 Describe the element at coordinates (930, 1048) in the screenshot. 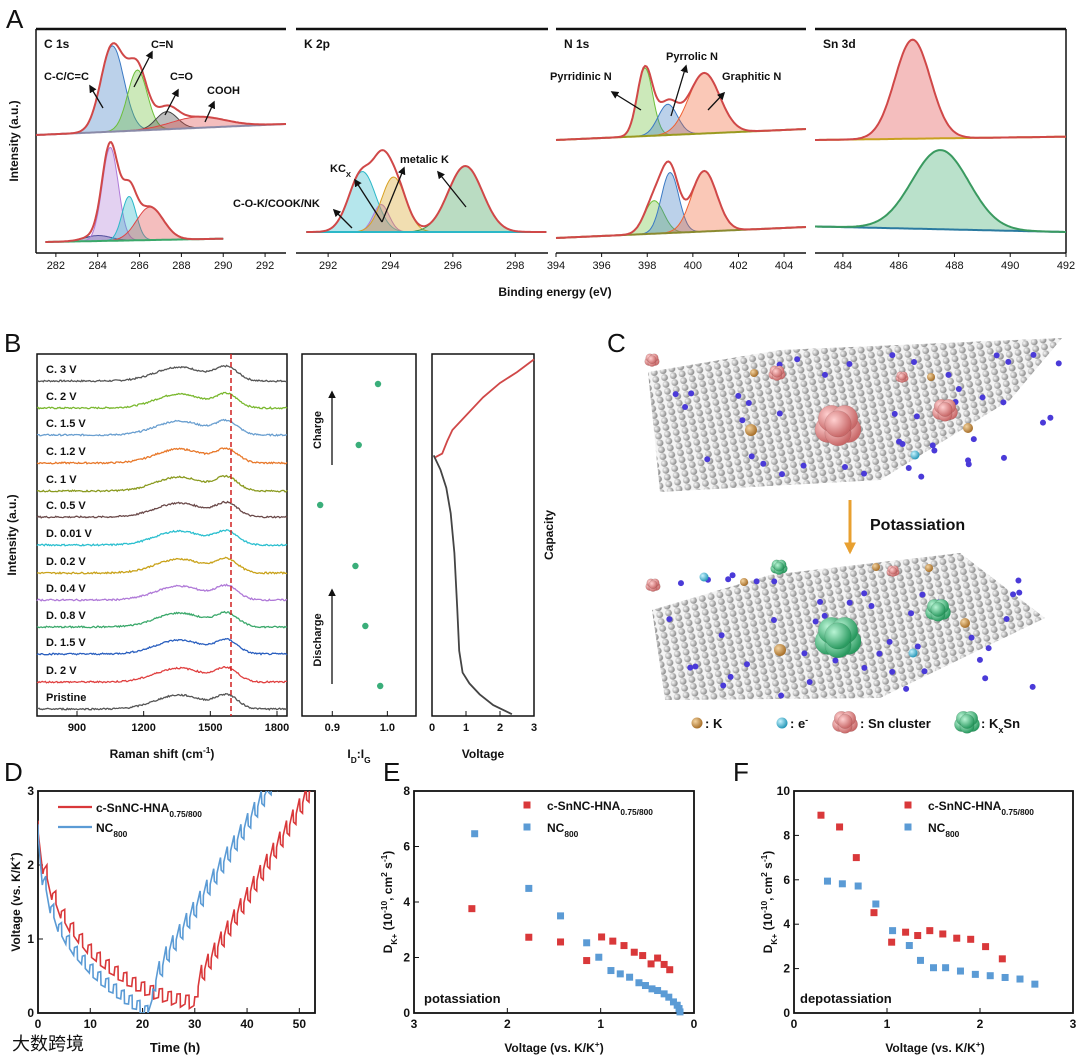

I see `x-axis-label-part: Voltage (vs. K/K` at that location.